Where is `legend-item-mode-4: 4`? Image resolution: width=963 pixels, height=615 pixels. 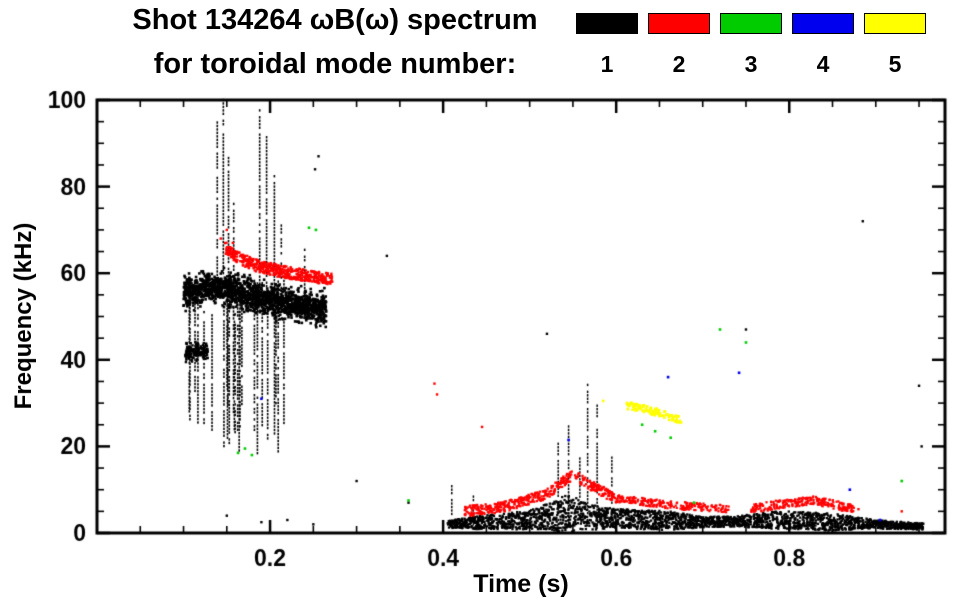 legend-item-mode-4: 4 is located at coordinates (823, 45).